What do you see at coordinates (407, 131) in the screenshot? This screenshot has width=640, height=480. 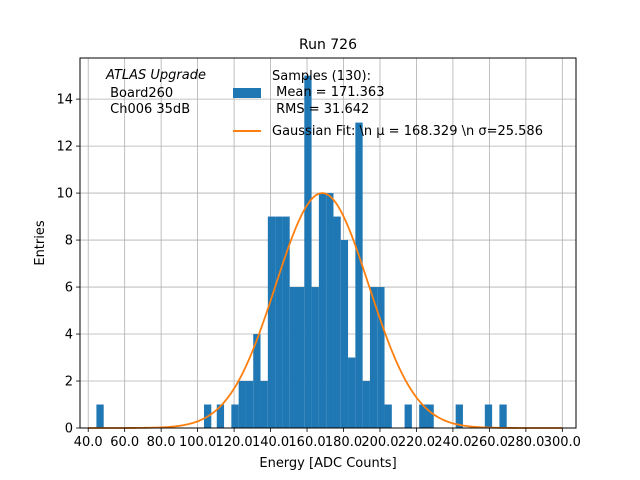 I see `legend-fit-label: Gaussian Fit: \n μ = 168.329 \n σ=25.586` at bounding box center [407, 131].